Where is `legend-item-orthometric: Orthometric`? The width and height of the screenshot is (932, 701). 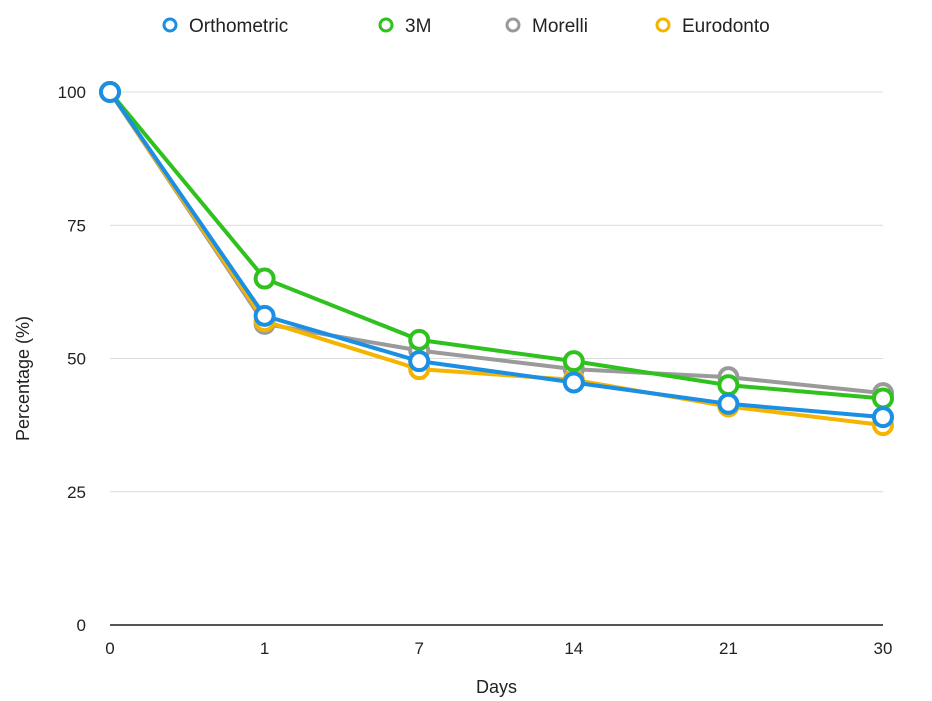
legend-item-orthometric: Orthometric is located at coordinates (225, 26).